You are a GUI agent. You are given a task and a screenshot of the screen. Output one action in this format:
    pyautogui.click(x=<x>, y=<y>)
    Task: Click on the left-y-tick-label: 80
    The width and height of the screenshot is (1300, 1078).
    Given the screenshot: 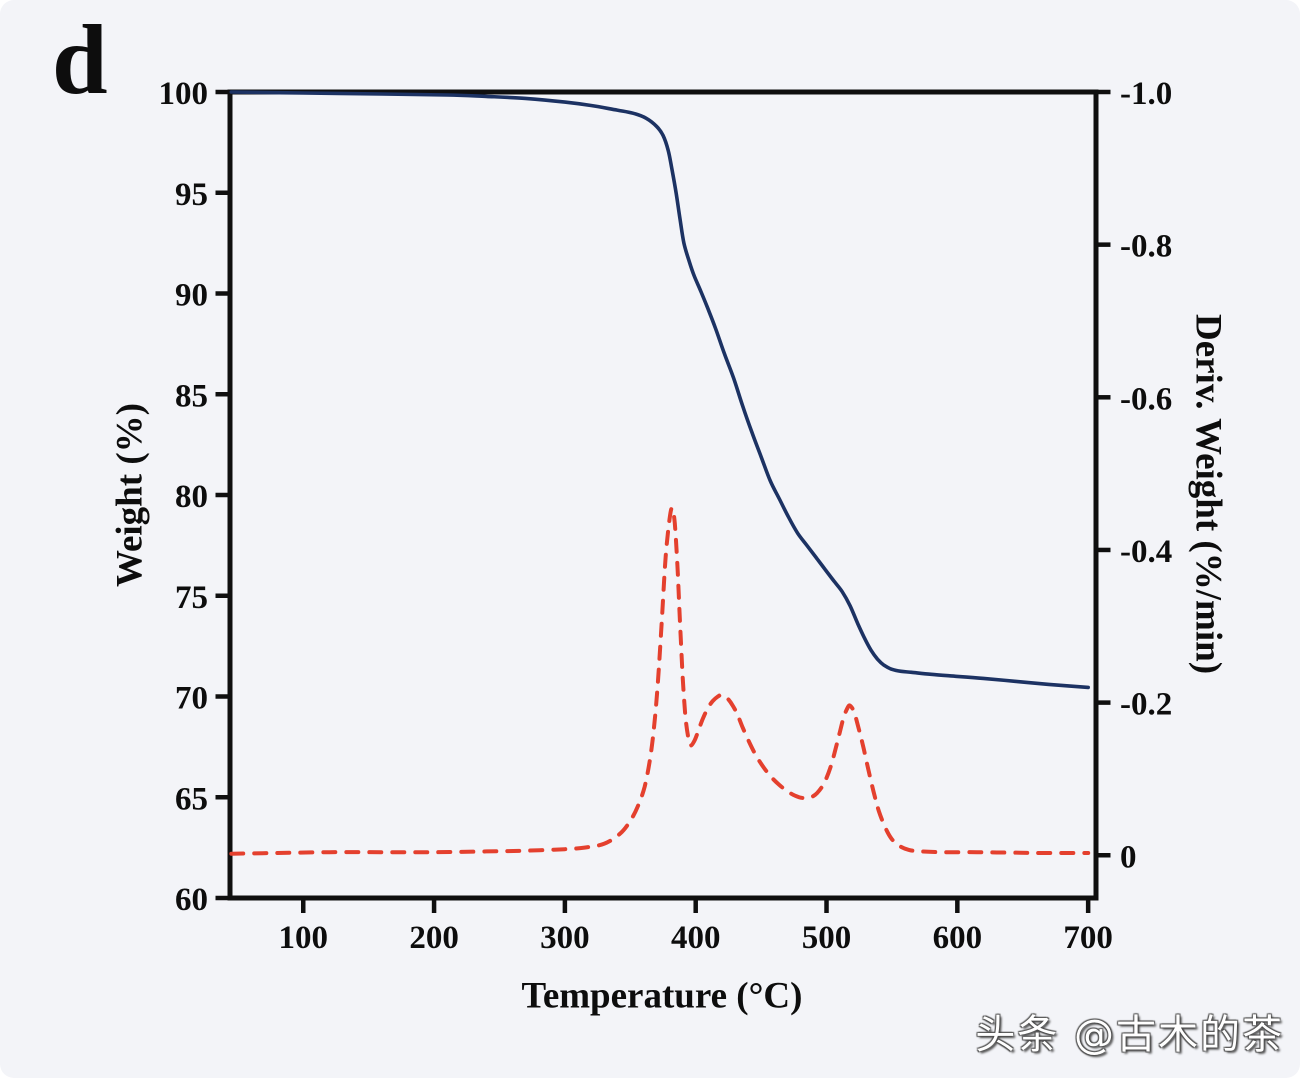 What is the action you would take?
    pyautogui.click(x=191, y=497)
    